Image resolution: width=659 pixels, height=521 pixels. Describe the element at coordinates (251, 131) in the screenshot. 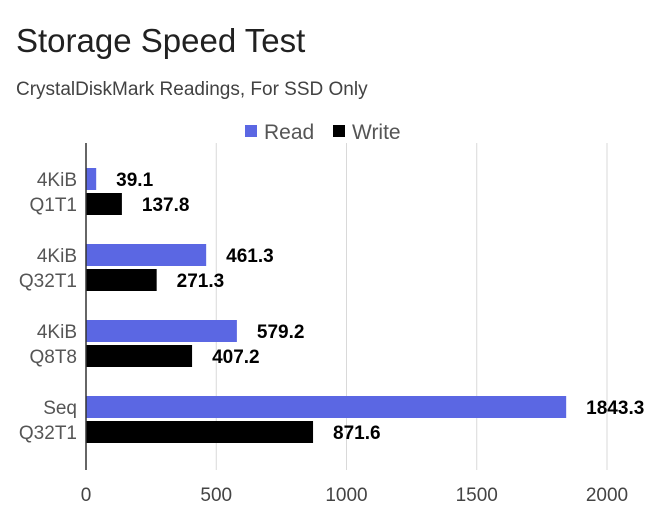

I see `legend-swatch-read` at that location.